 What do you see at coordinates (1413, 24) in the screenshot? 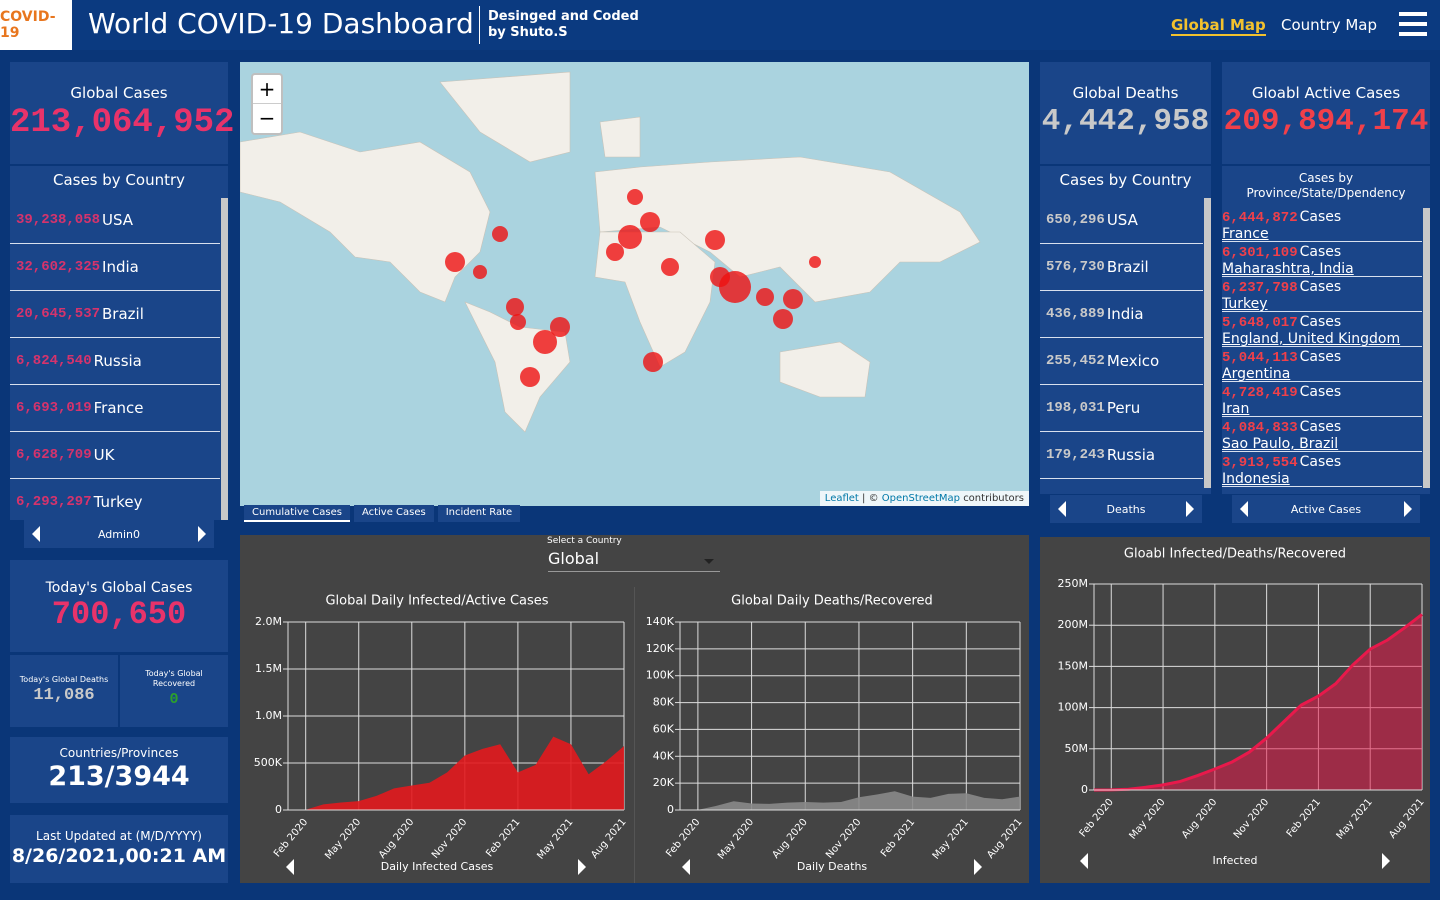
I see `menu-icon` at bounding box center [1413, 24].